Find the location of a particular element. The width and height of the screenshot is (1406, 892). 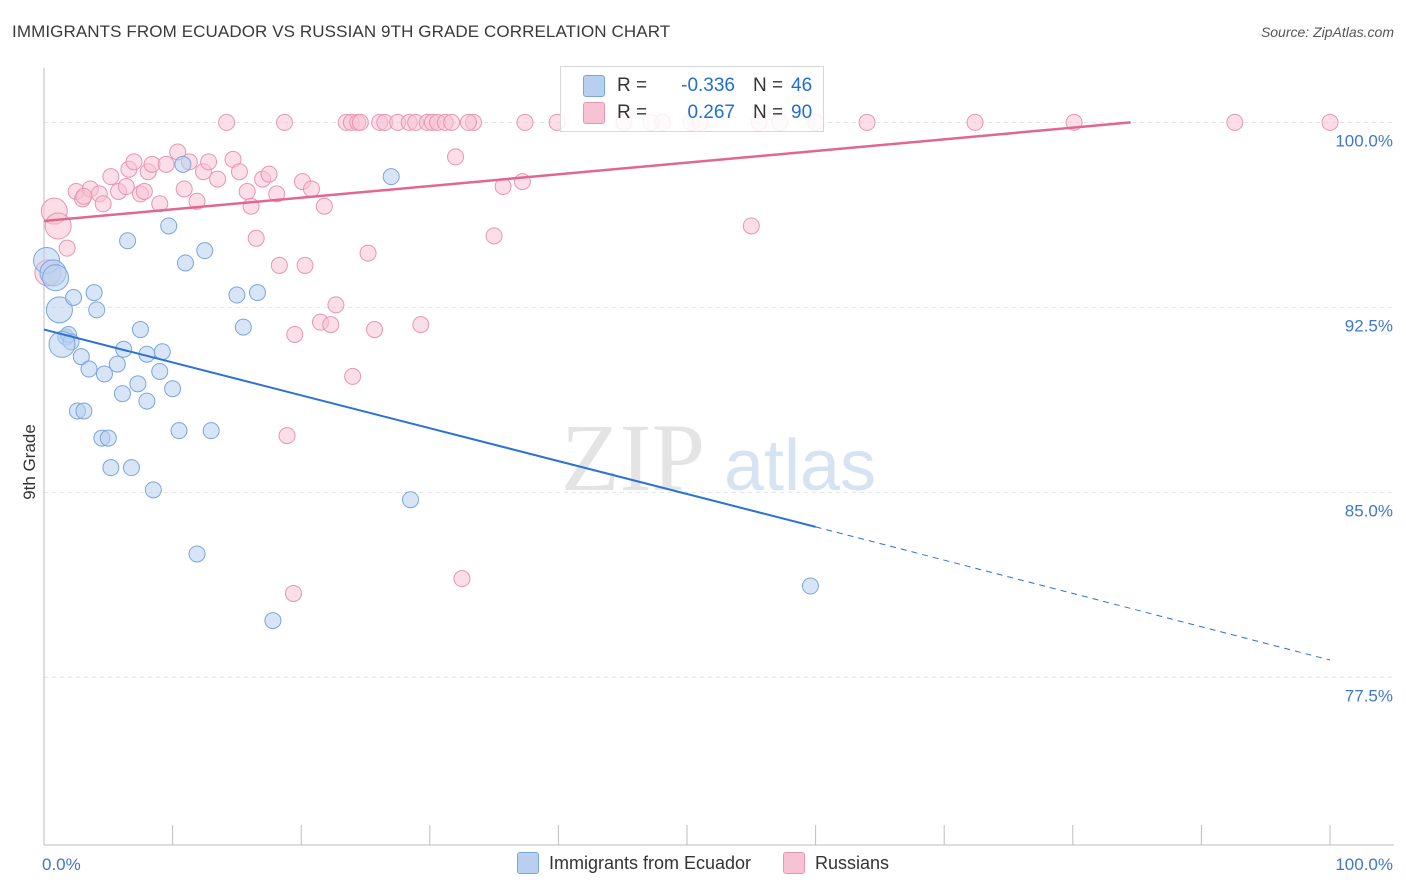

y-tick-label: 100.0% is located at coordinates (1364, 140).